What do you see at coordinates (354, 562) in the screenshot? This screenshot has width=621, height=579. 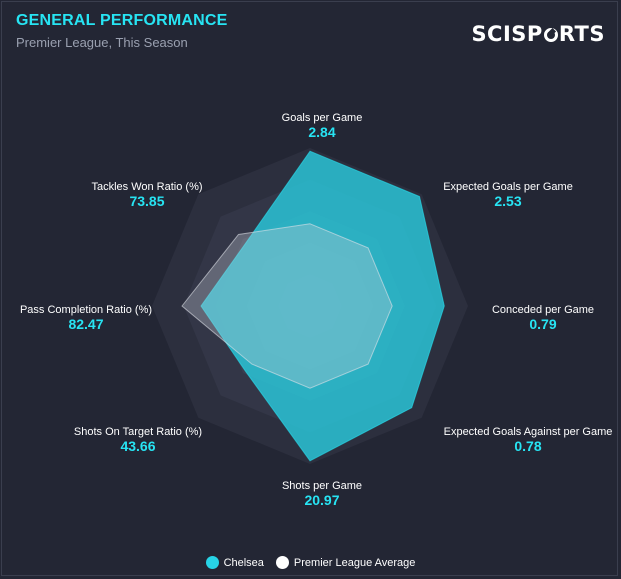 I see `legend-label-league-average: Premier League Average` at bounding box center [354, 562].